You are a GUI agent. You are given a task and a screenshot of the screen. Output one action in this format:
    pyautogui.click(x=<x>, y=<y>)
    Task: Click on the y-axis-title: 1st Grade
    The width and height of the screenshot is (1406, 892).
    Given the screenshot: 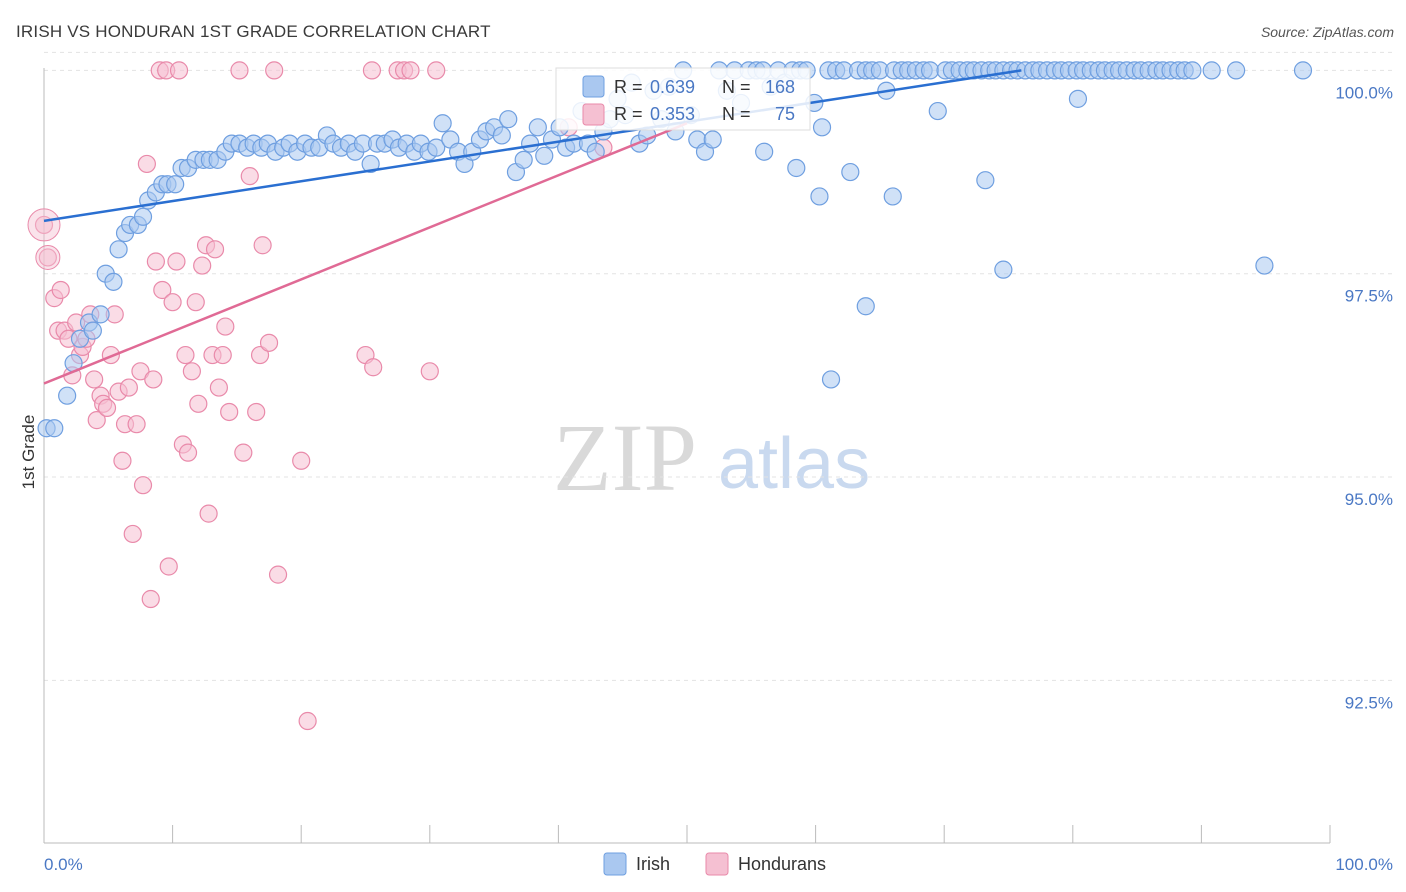 What is the action you would take?
    pyautogui.click(x=28, y=452)
    